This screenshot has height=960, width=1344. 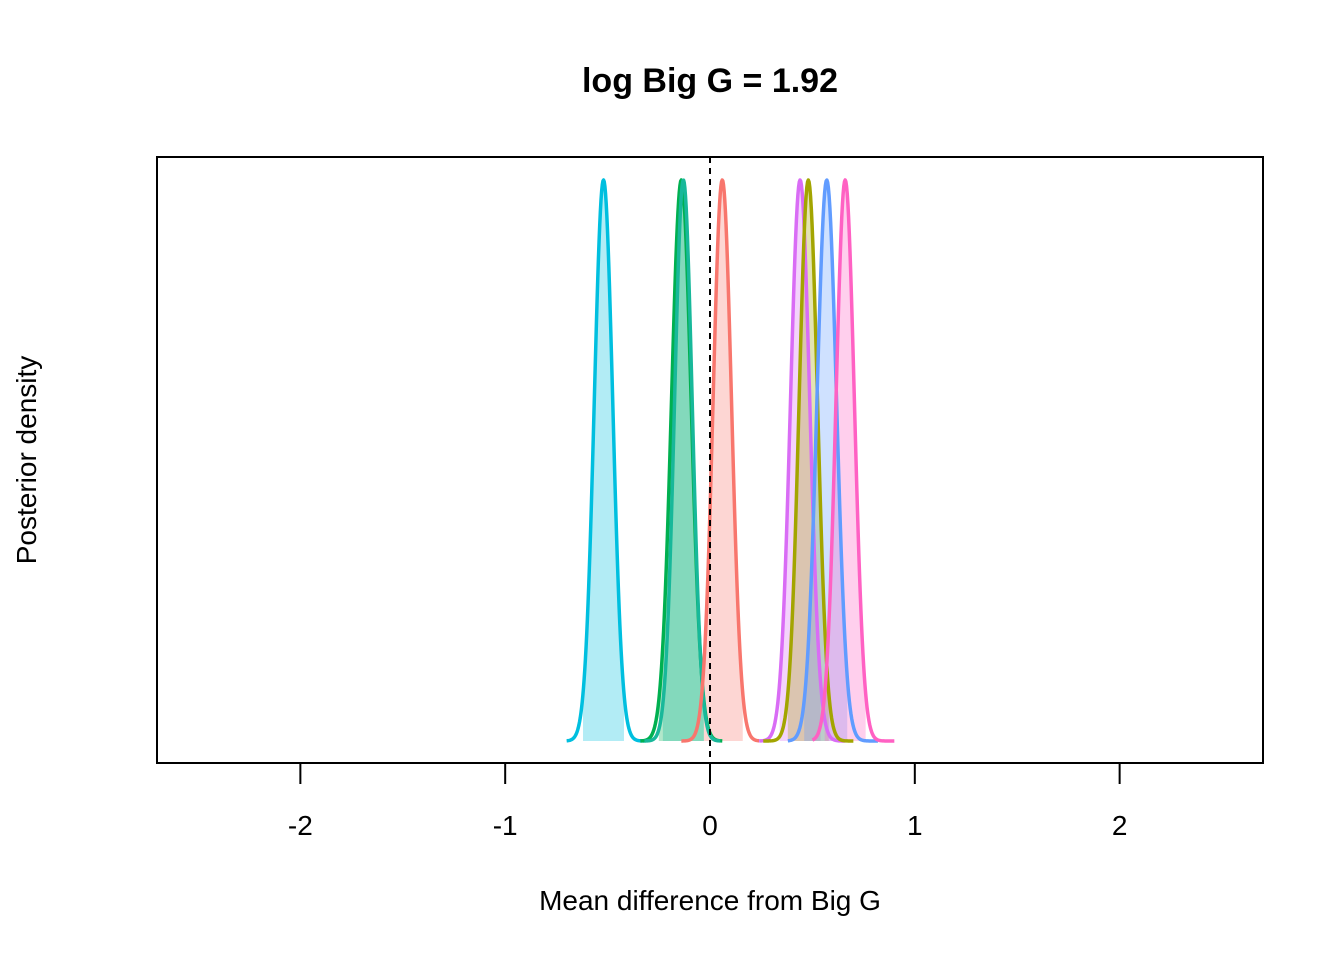 I want to click on chart-title: log Big G = 1.92, so click(x=710, y=81).